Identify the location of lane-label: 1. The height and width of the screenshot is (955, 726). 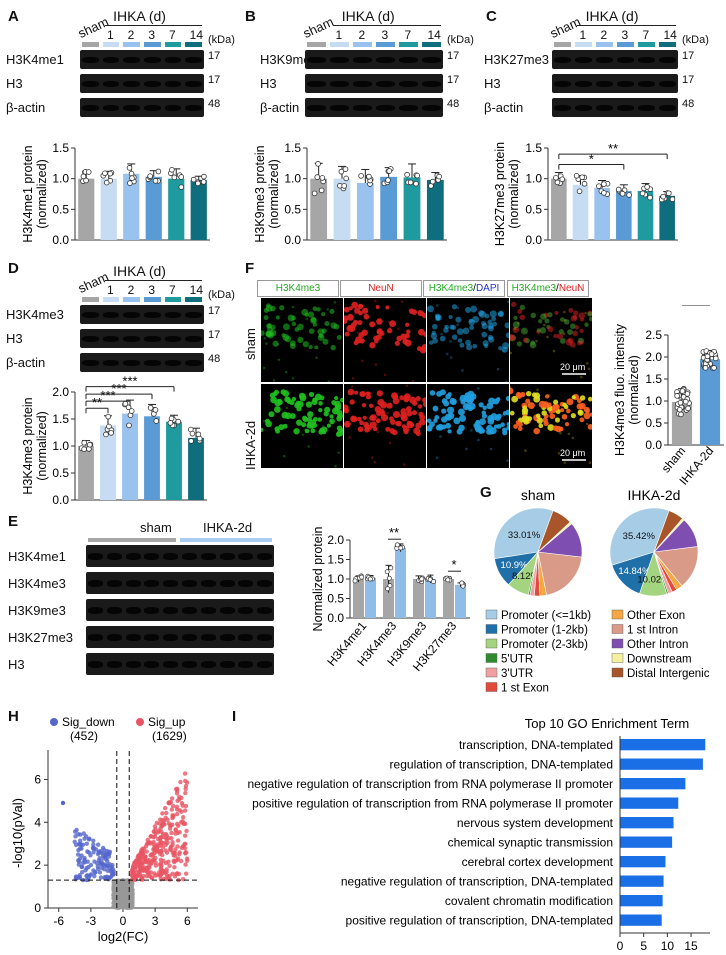
(110, 35).